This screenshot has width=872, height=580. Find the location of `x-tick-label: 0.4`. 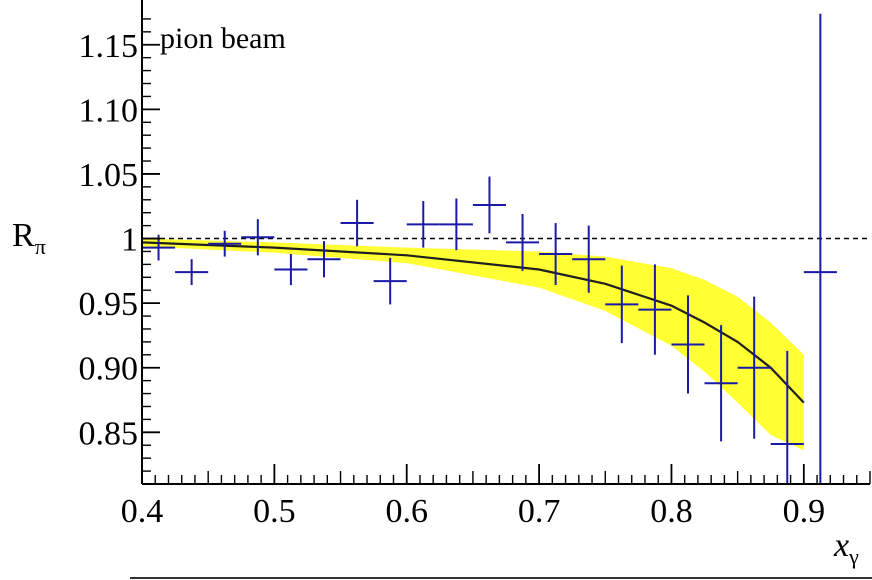

x-tick-label: 0.4 is located at coordinates (142, 511).